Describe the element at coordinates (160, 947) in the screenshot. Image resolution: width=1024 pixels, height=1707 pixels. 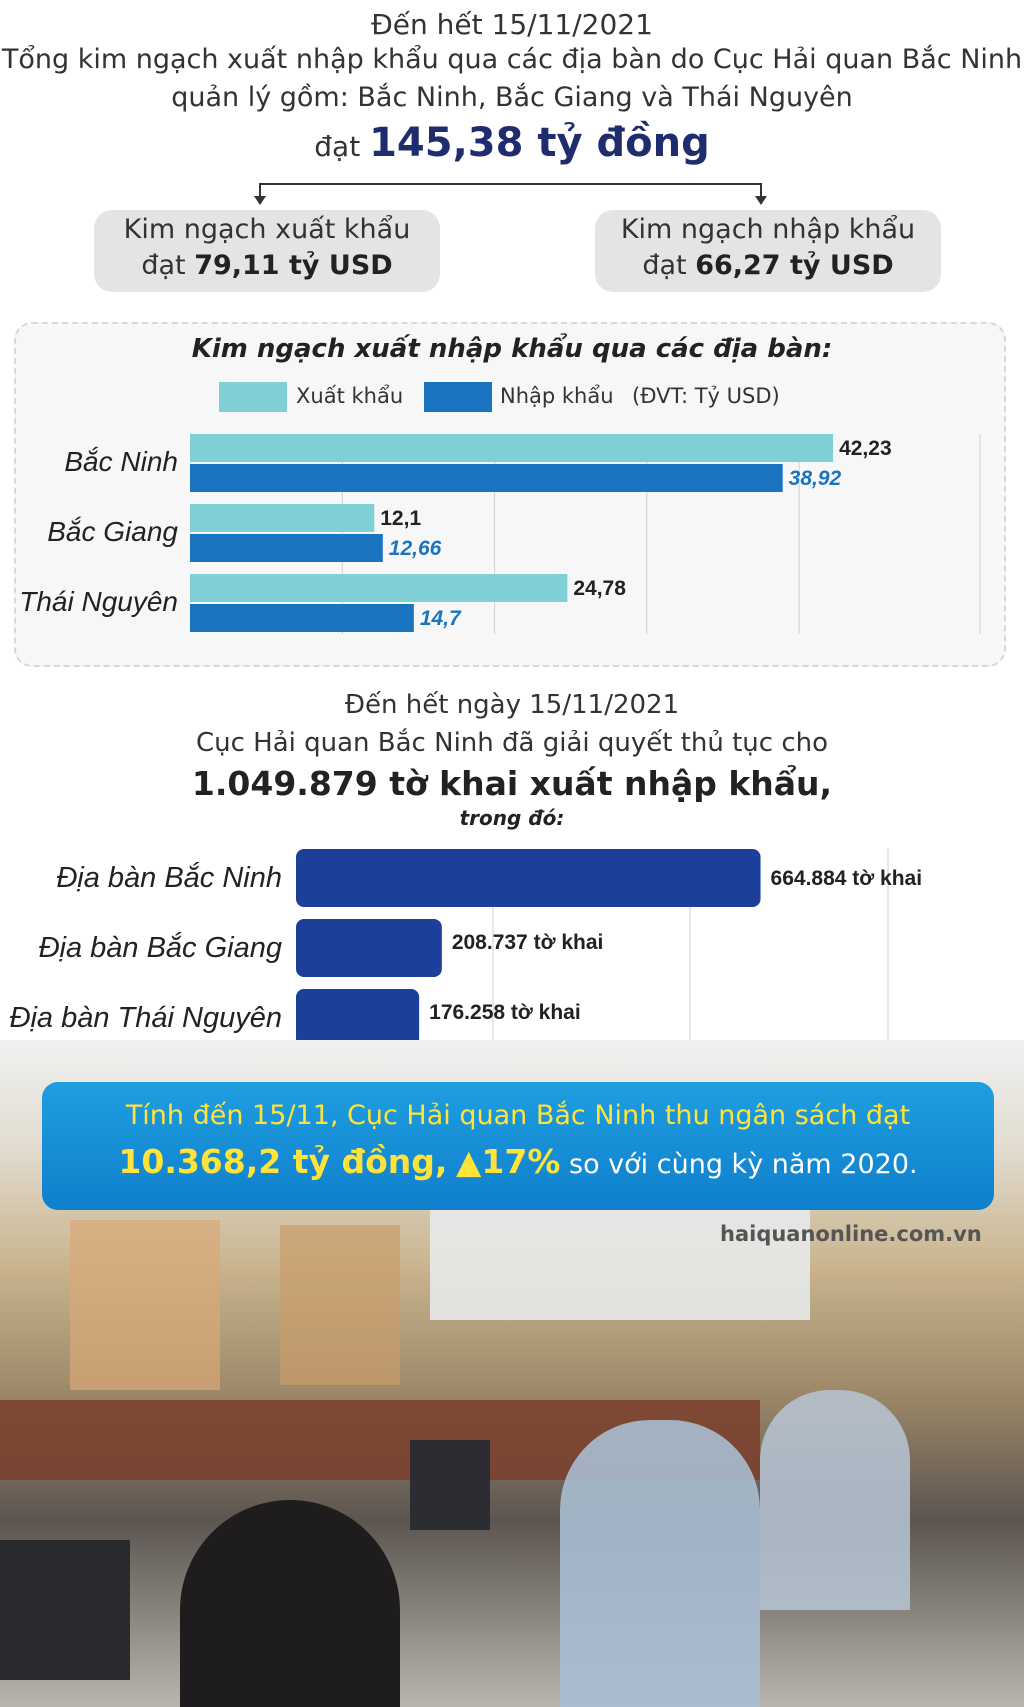
I see `category-label: Địa bàn Bắc Giang` at that location.